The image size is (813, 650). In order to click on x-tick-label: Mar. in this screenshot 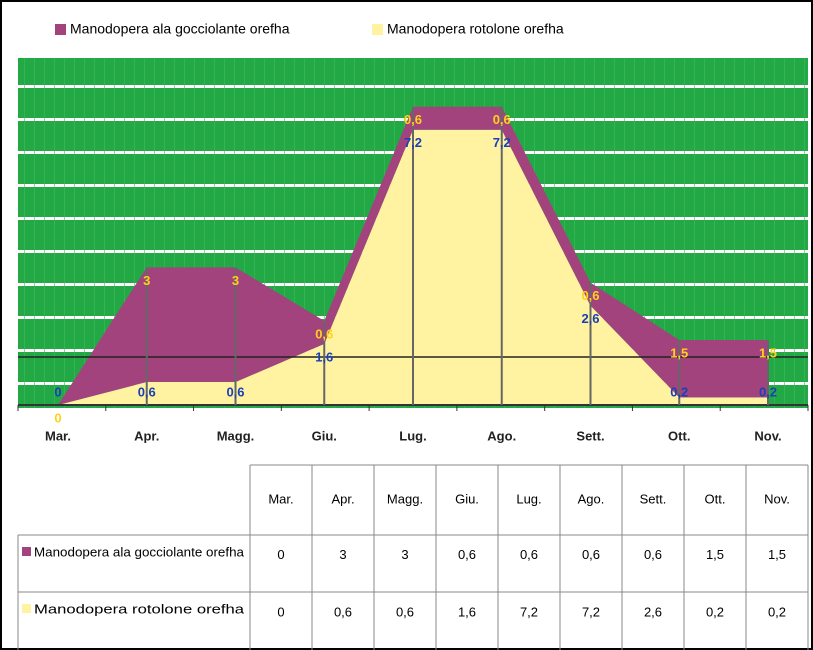, I will do `click(58, 435)`.